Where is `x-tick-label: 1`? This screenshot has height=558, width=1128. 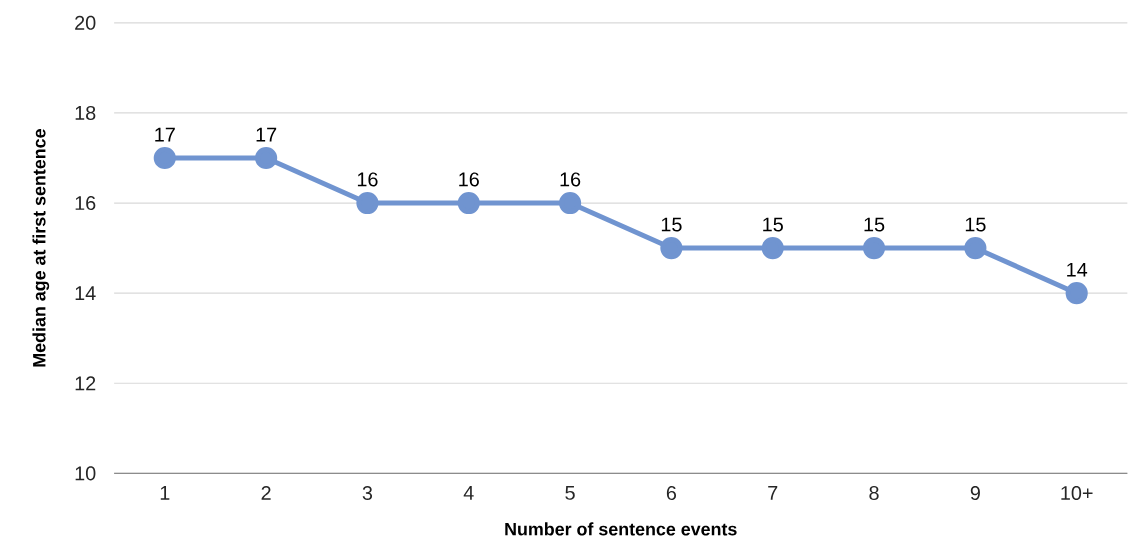
x-tick-label: 1 is located at coordinates (165, 493).